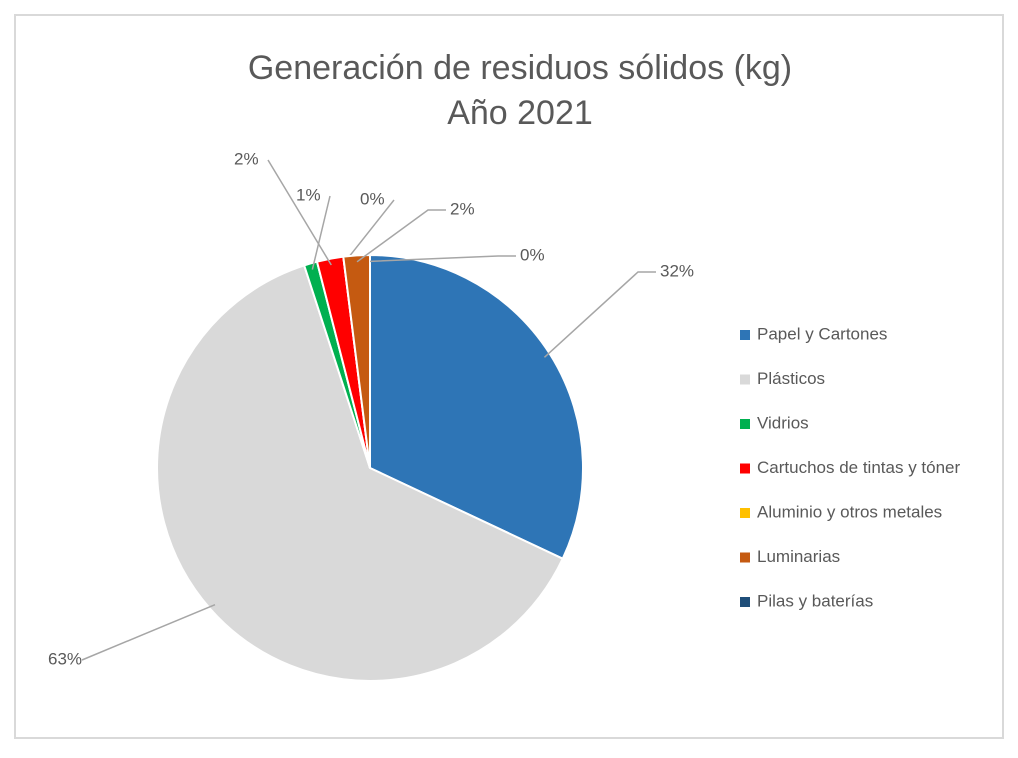  What do you see at coordinates (476, 407) in the screenshot?
I see `pie-slice` at bounding box center [476, 407].